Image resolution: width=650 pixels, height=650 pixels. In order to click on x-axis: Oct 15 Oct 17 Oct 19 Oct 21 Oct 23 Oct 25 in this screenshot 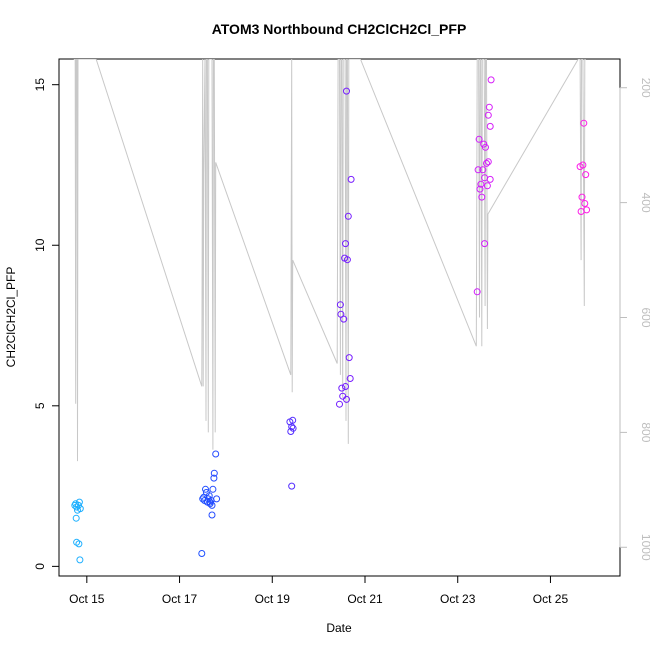, I will do `click(319, 590)`.